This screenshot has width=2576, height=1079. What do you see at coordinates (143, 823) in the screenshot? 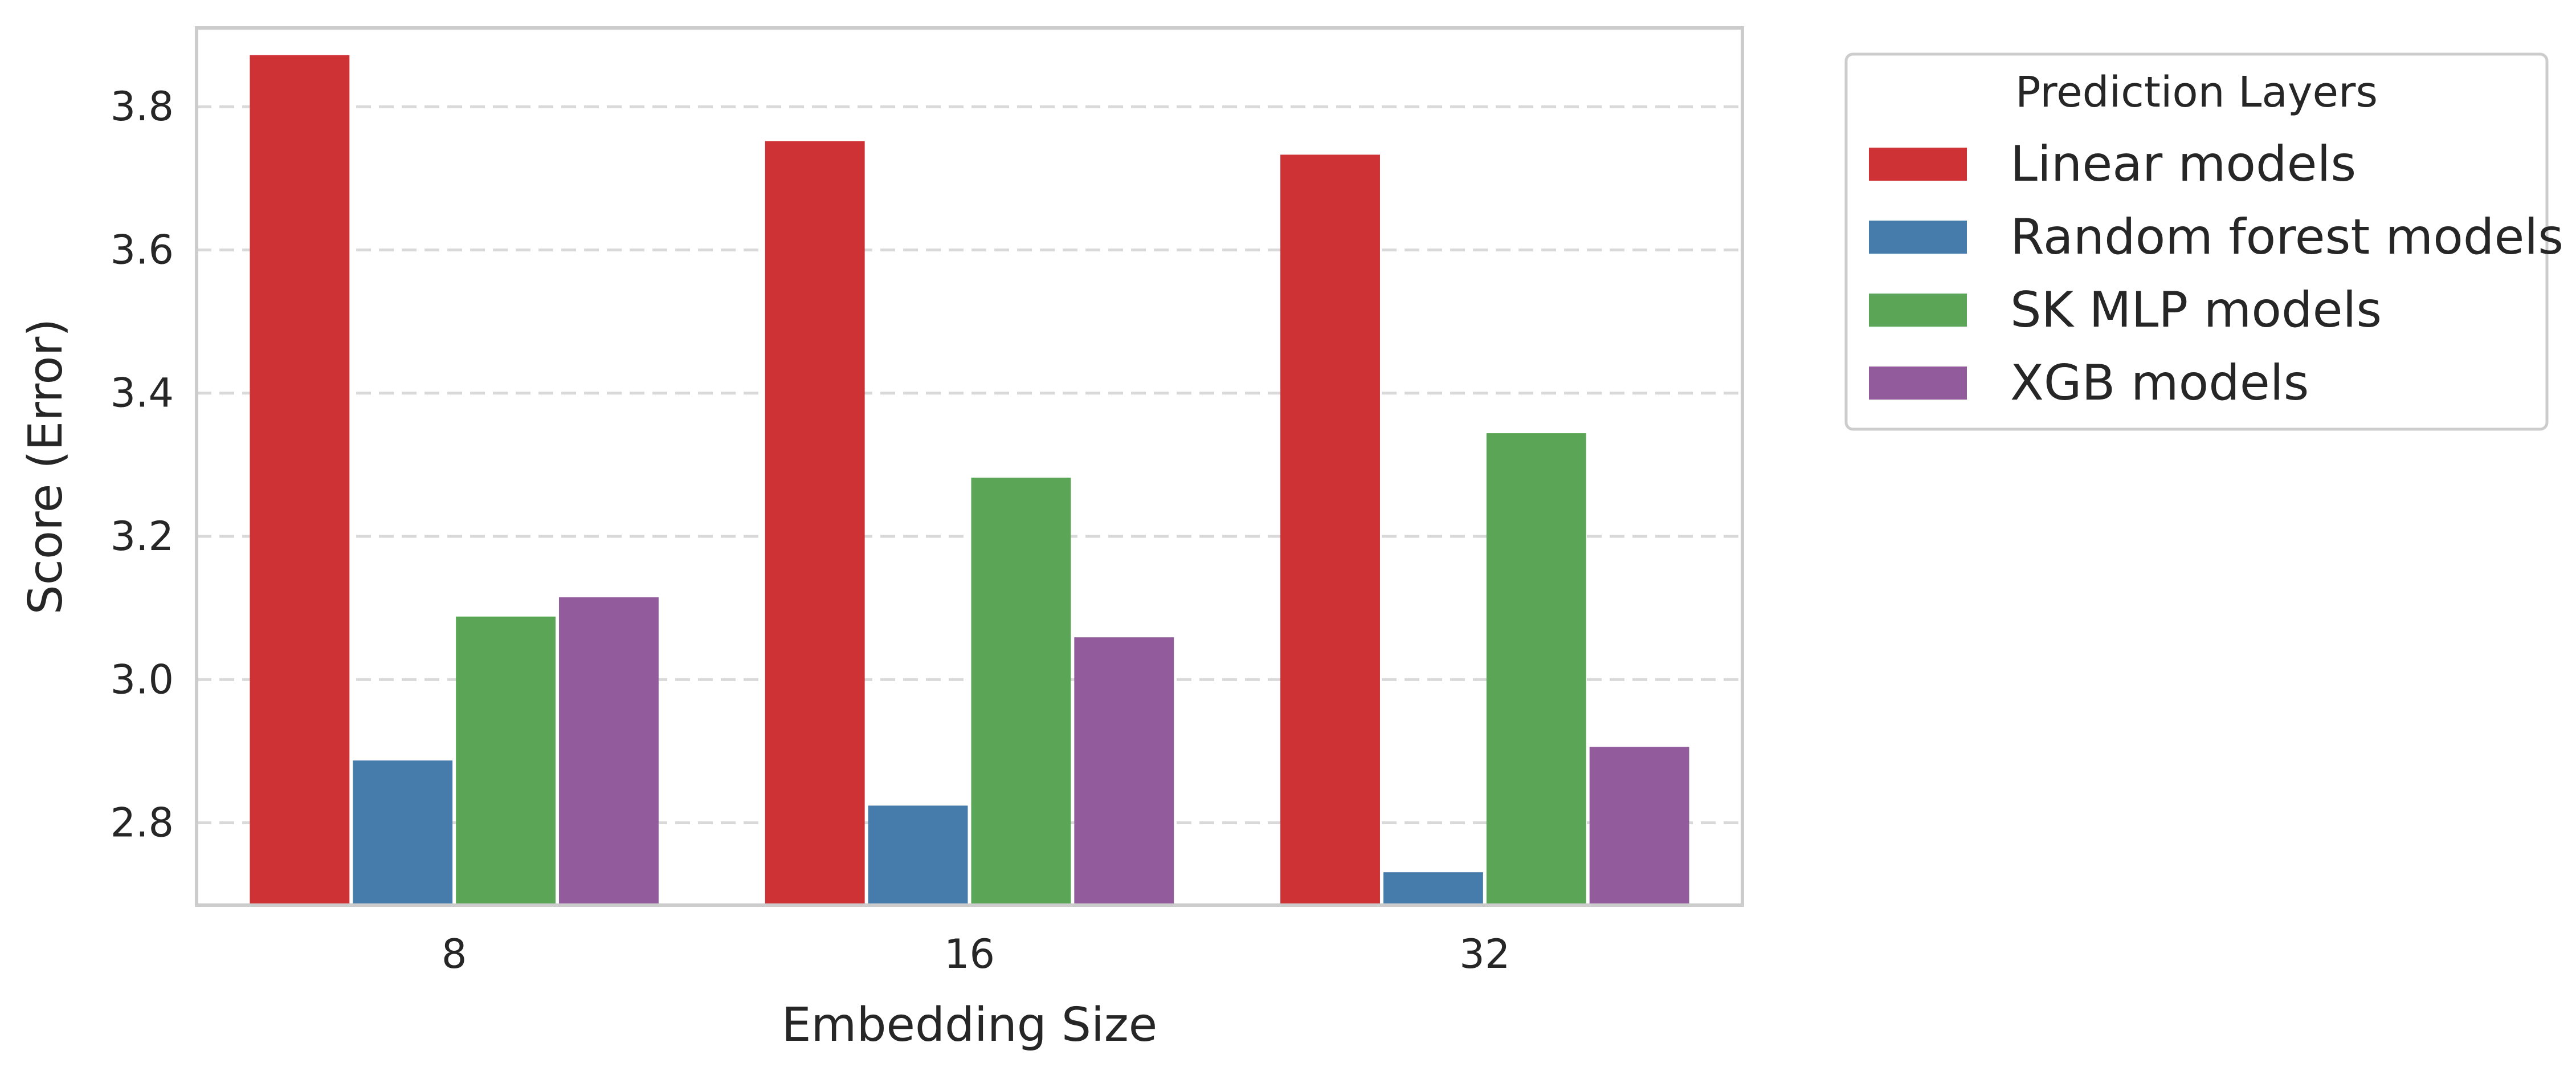
I see `y-tick-label: 2.8` at bounding box center [143, 823].